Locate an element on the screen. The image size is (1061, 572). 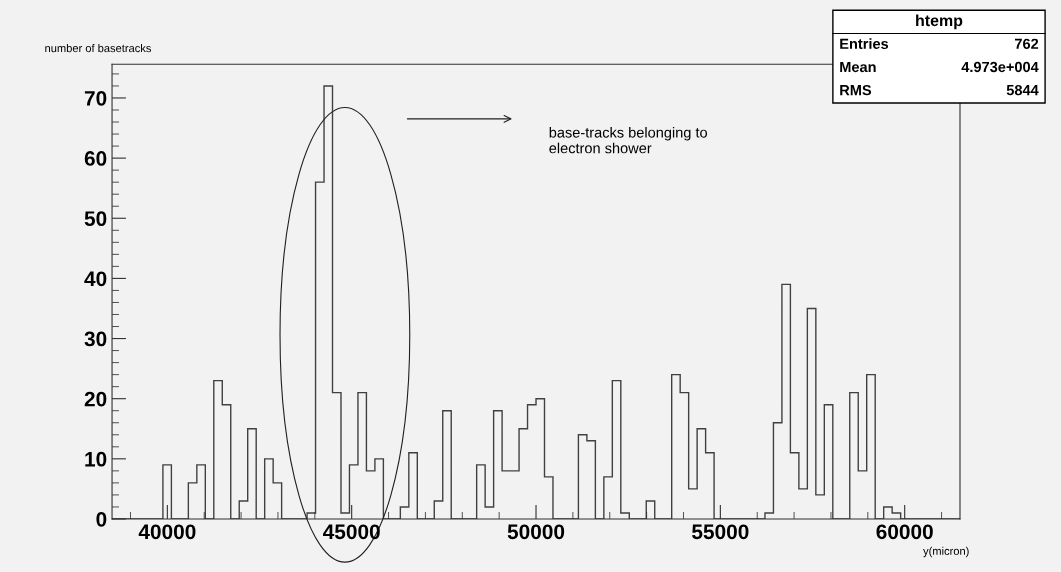
y-tick-label: 60 is located at coordinates (95, 158).